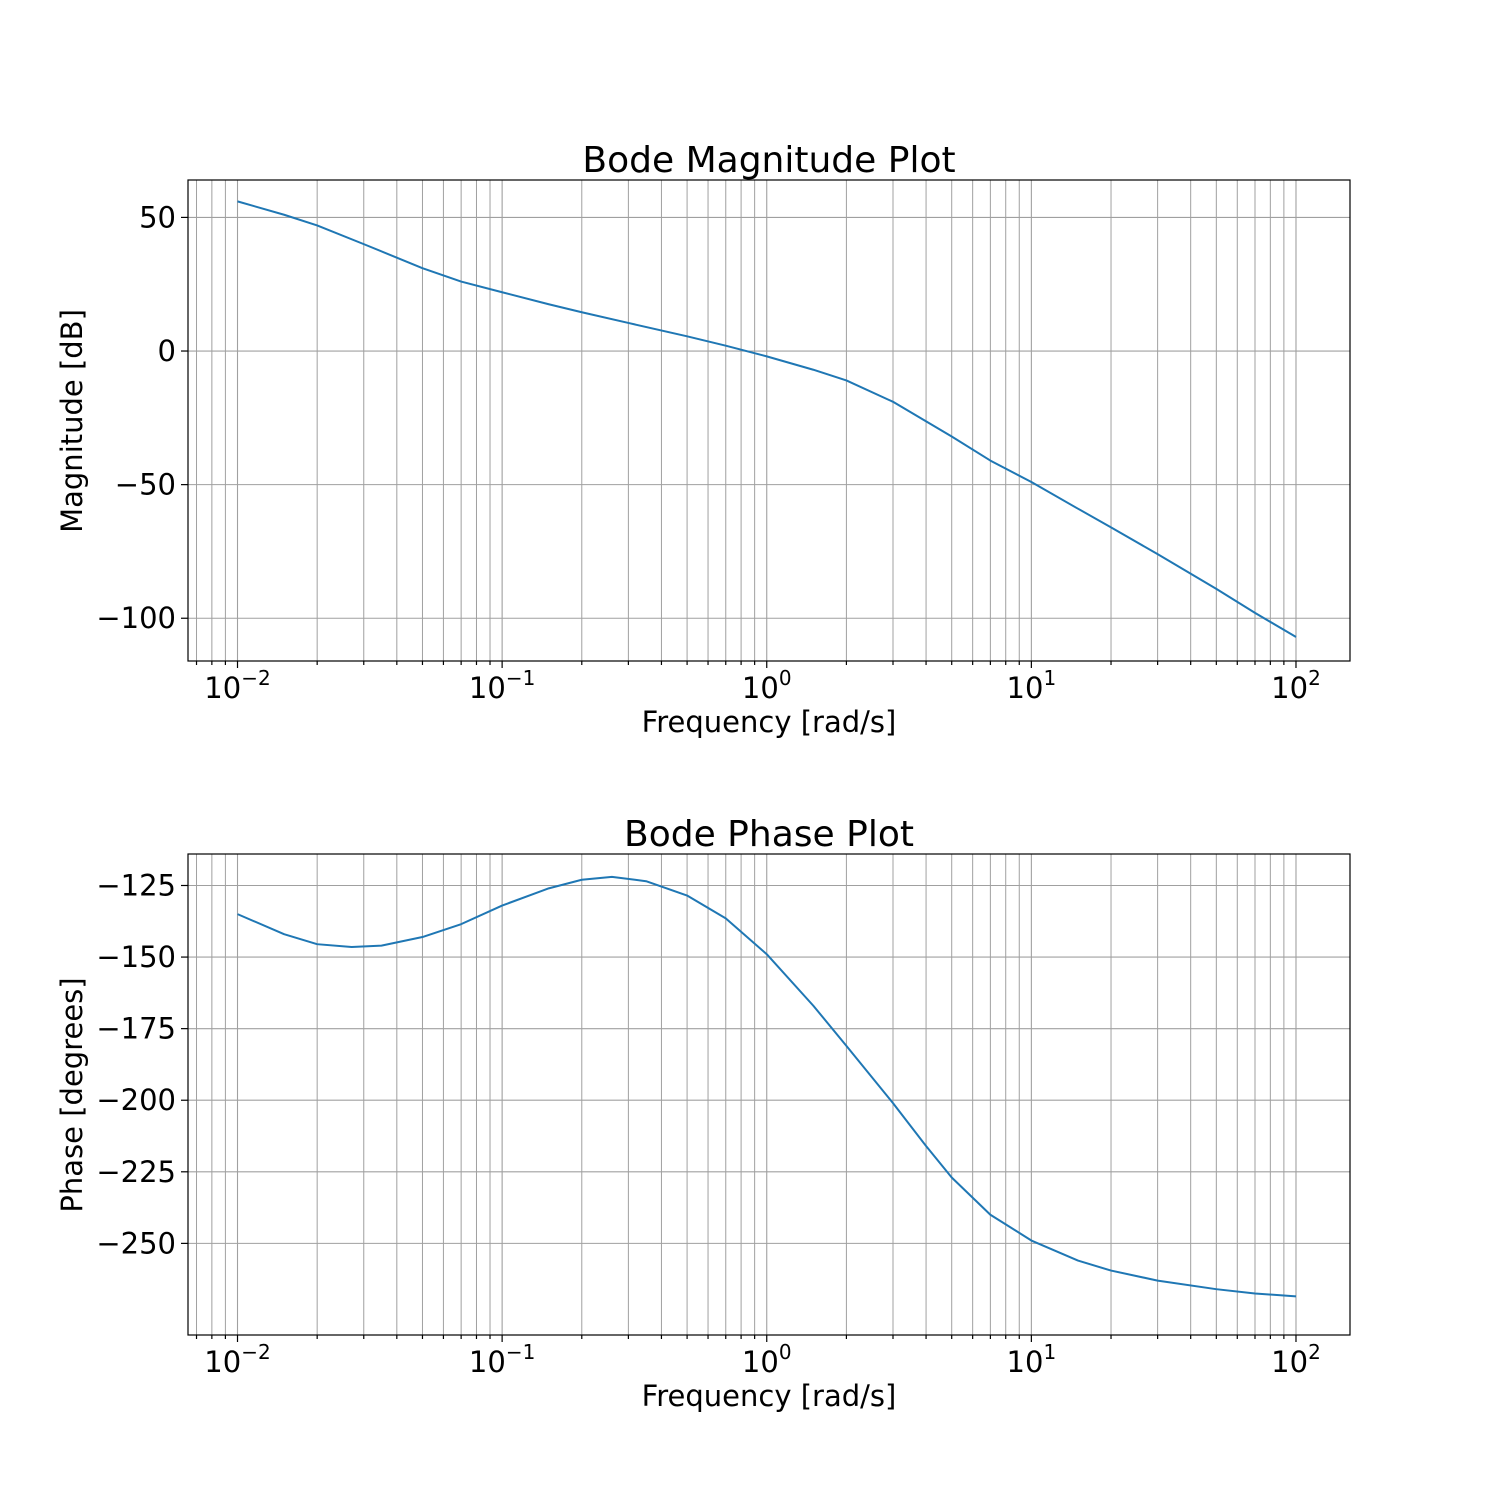 The image size is (1500, 1500). What do you see at coordinates (1296, 685) in the screenshot?
I see `magnitude-x-tick-label: 10²` at bounding box center [1296, 685].